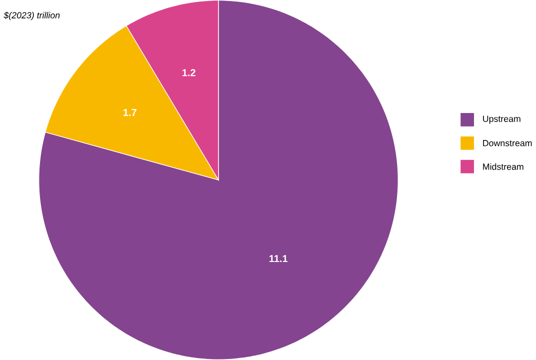 The width and height of the screenshot is (536, 360). Describe the element at coordinates (507, 143) in the screenshot. I see `legend-label: Downstream` at that location.